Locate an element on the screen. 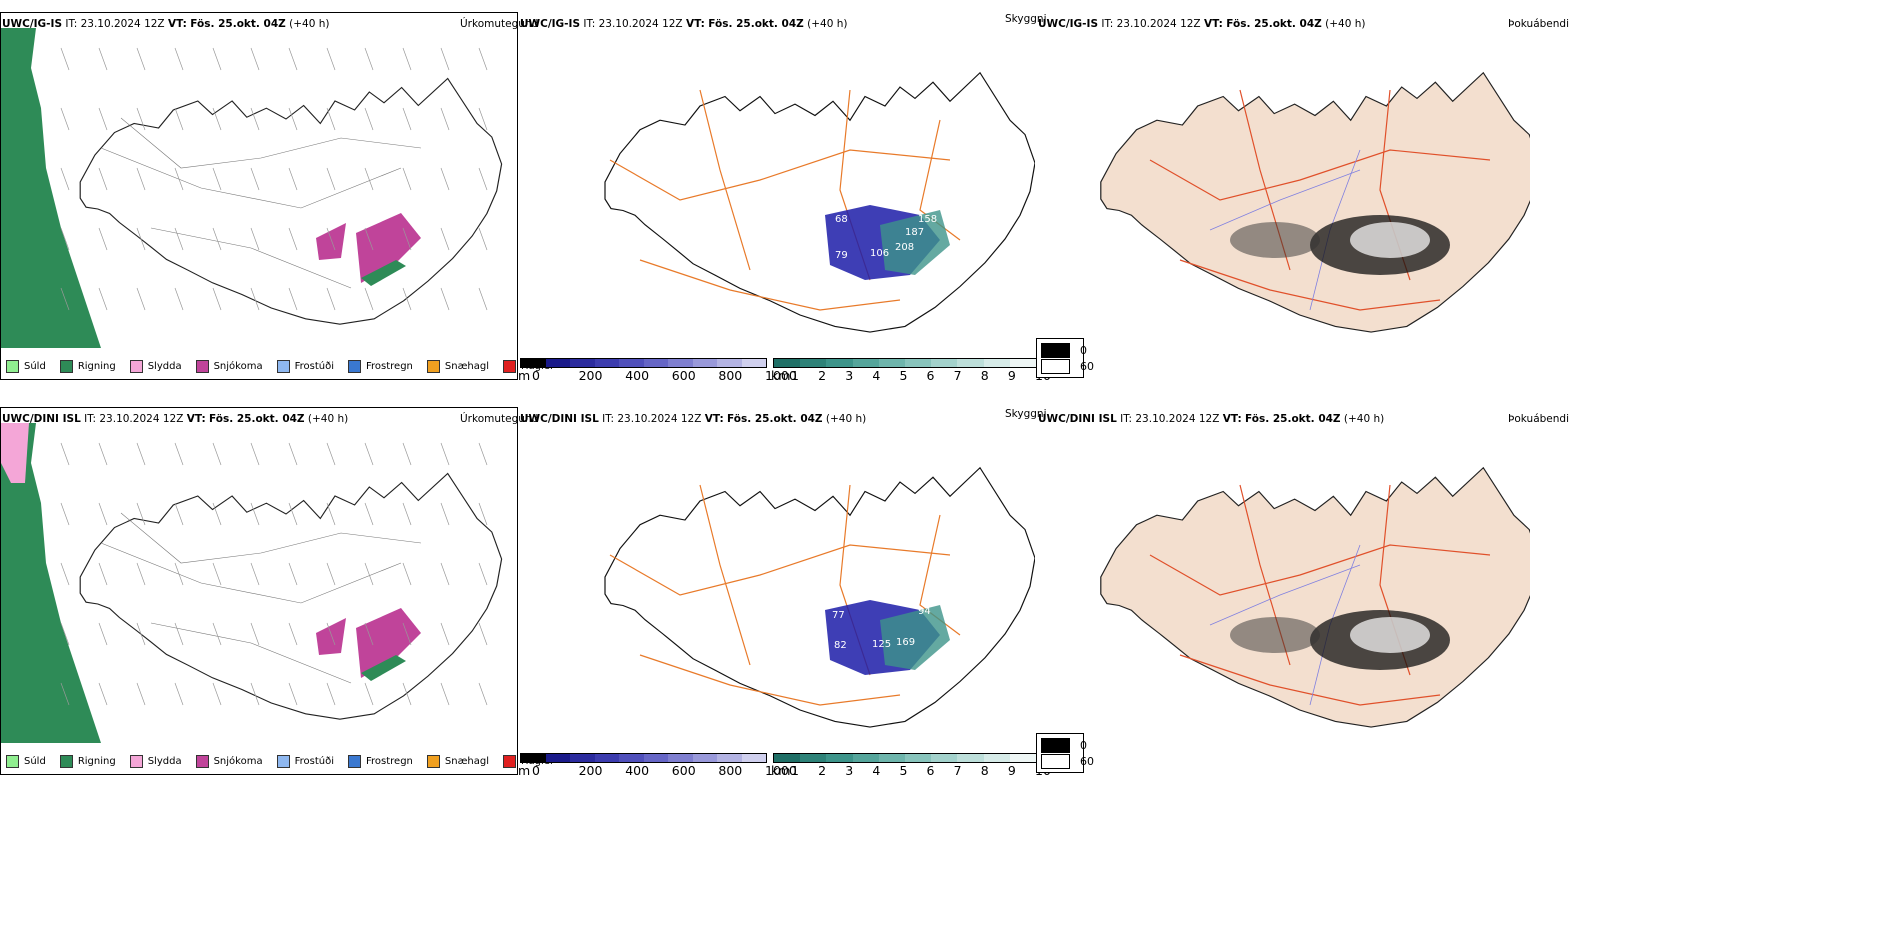  cloud-base-value: 94 is located at coordinates (924, 611).